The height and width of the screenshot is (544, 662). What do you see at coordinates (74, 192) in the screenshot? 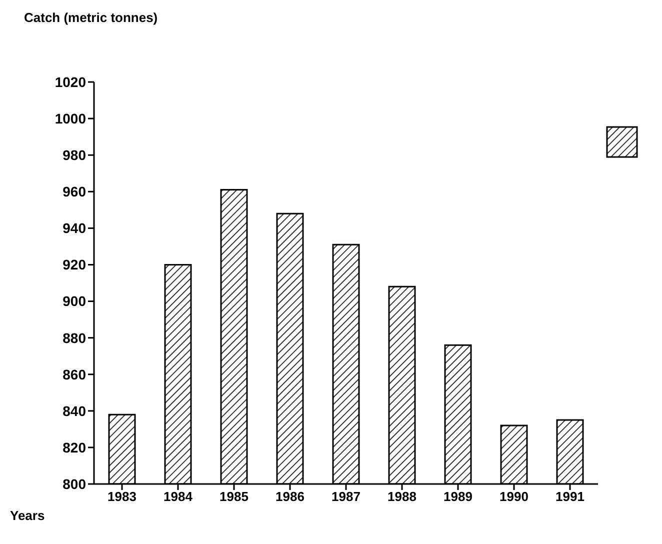
I see `y-tick-label: 960` at bounding box center [74, 192].